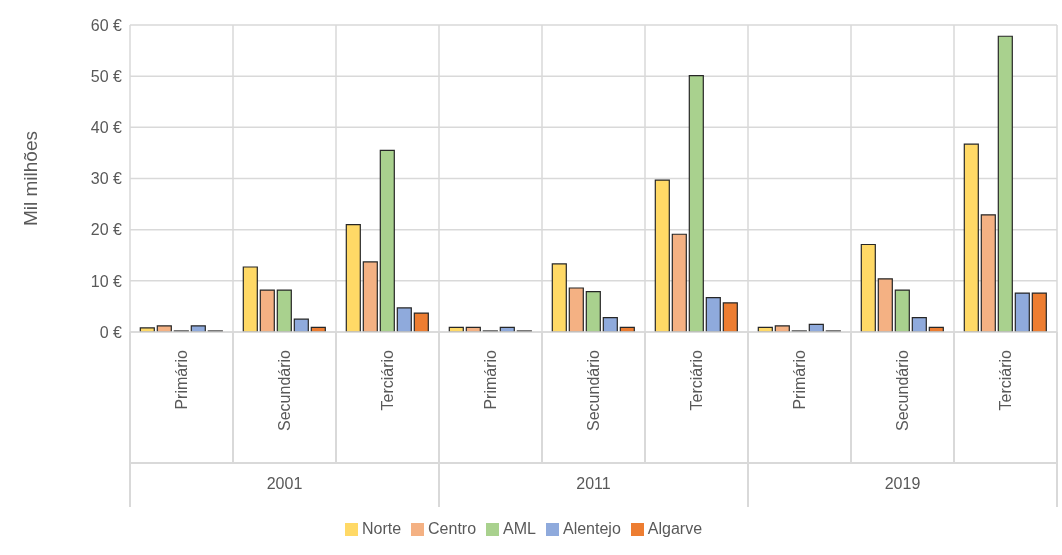 Image resolution: width=1062 pixels, height=555 pixels. I want to click on legend-label: AML, so click(519, 528).